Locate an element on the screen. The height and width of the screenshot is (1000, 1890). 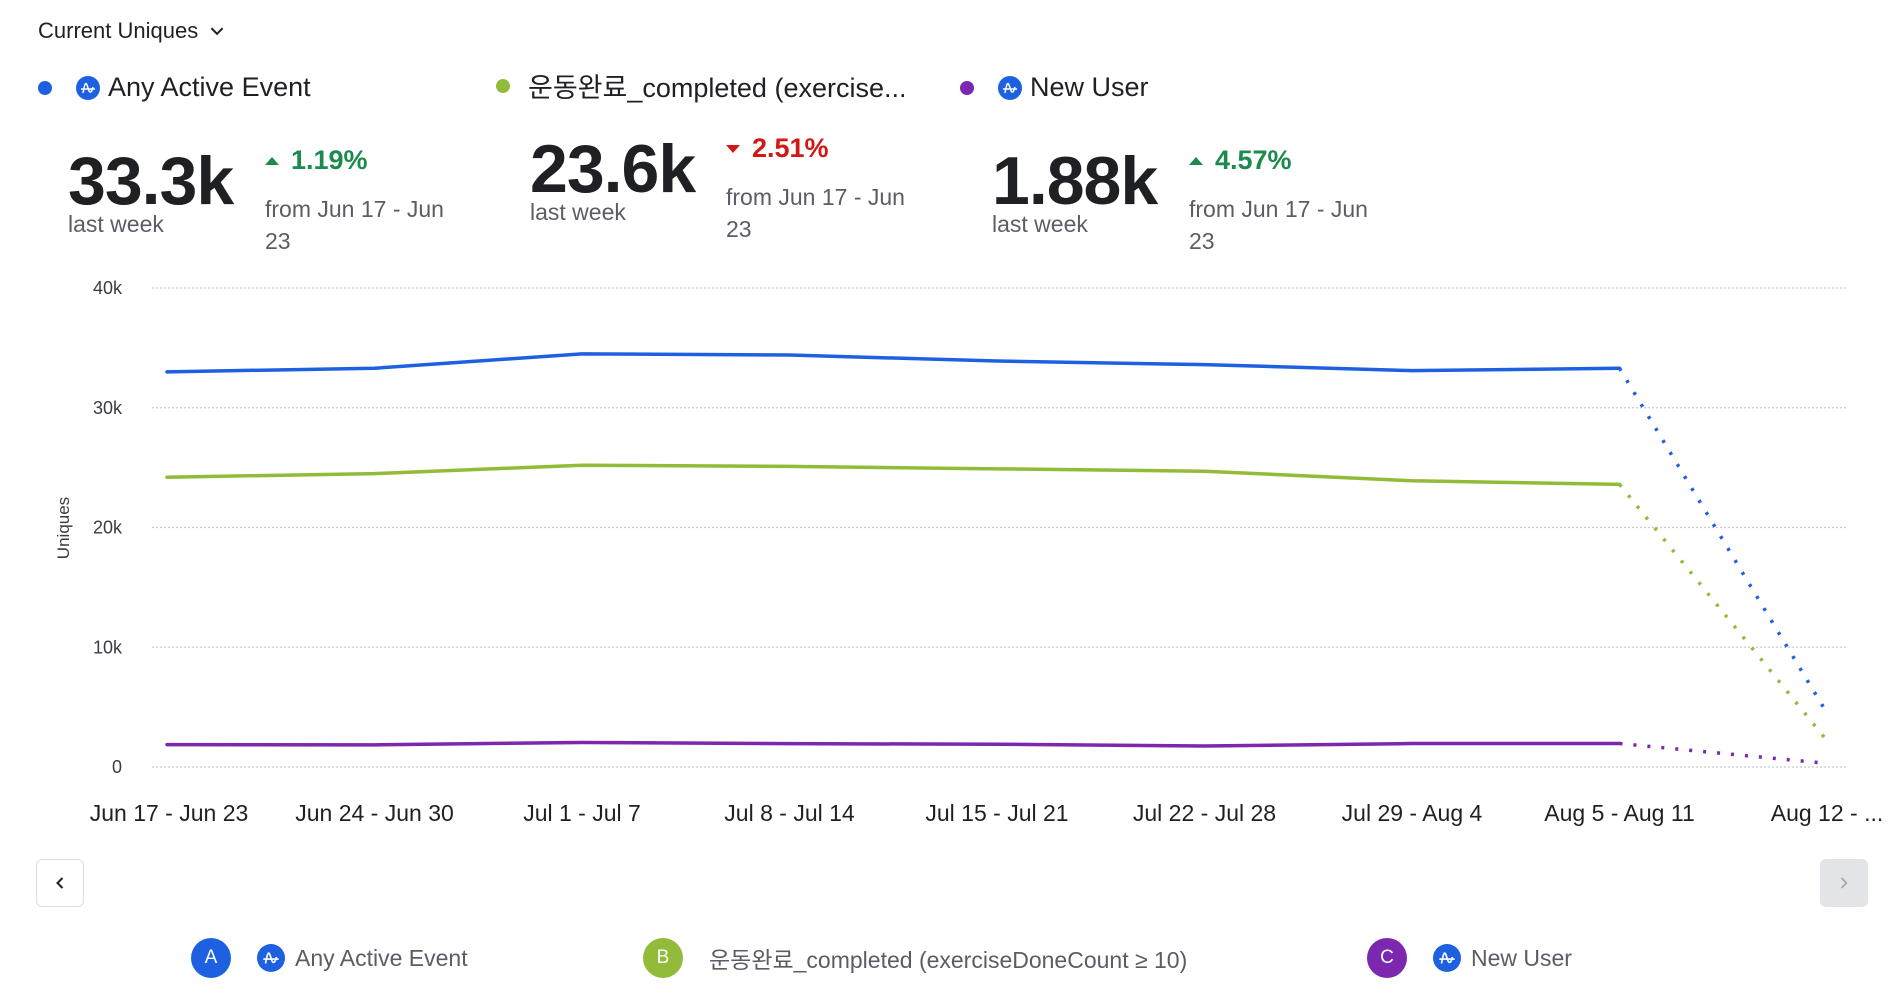
chevron-down-icon is located at coordinates (217, 31).